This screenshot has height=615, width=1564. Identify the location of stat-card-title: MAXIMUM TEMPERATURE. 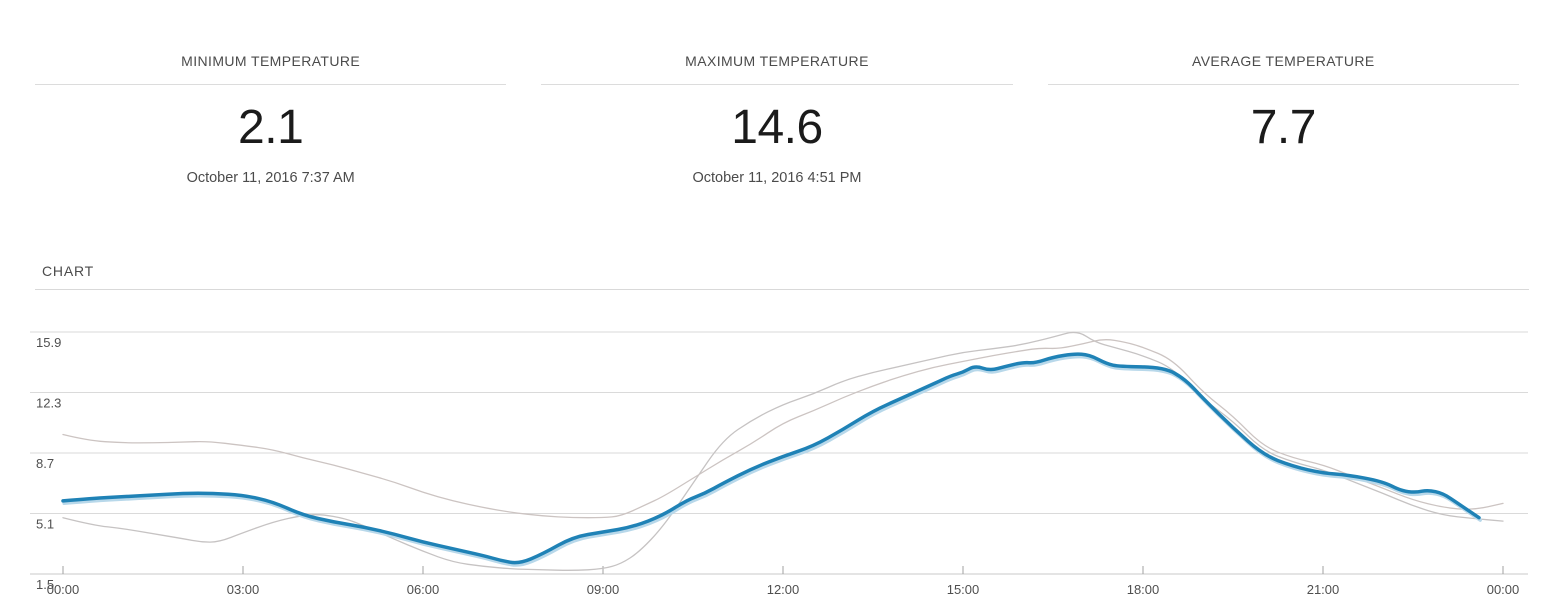
(777, 68).